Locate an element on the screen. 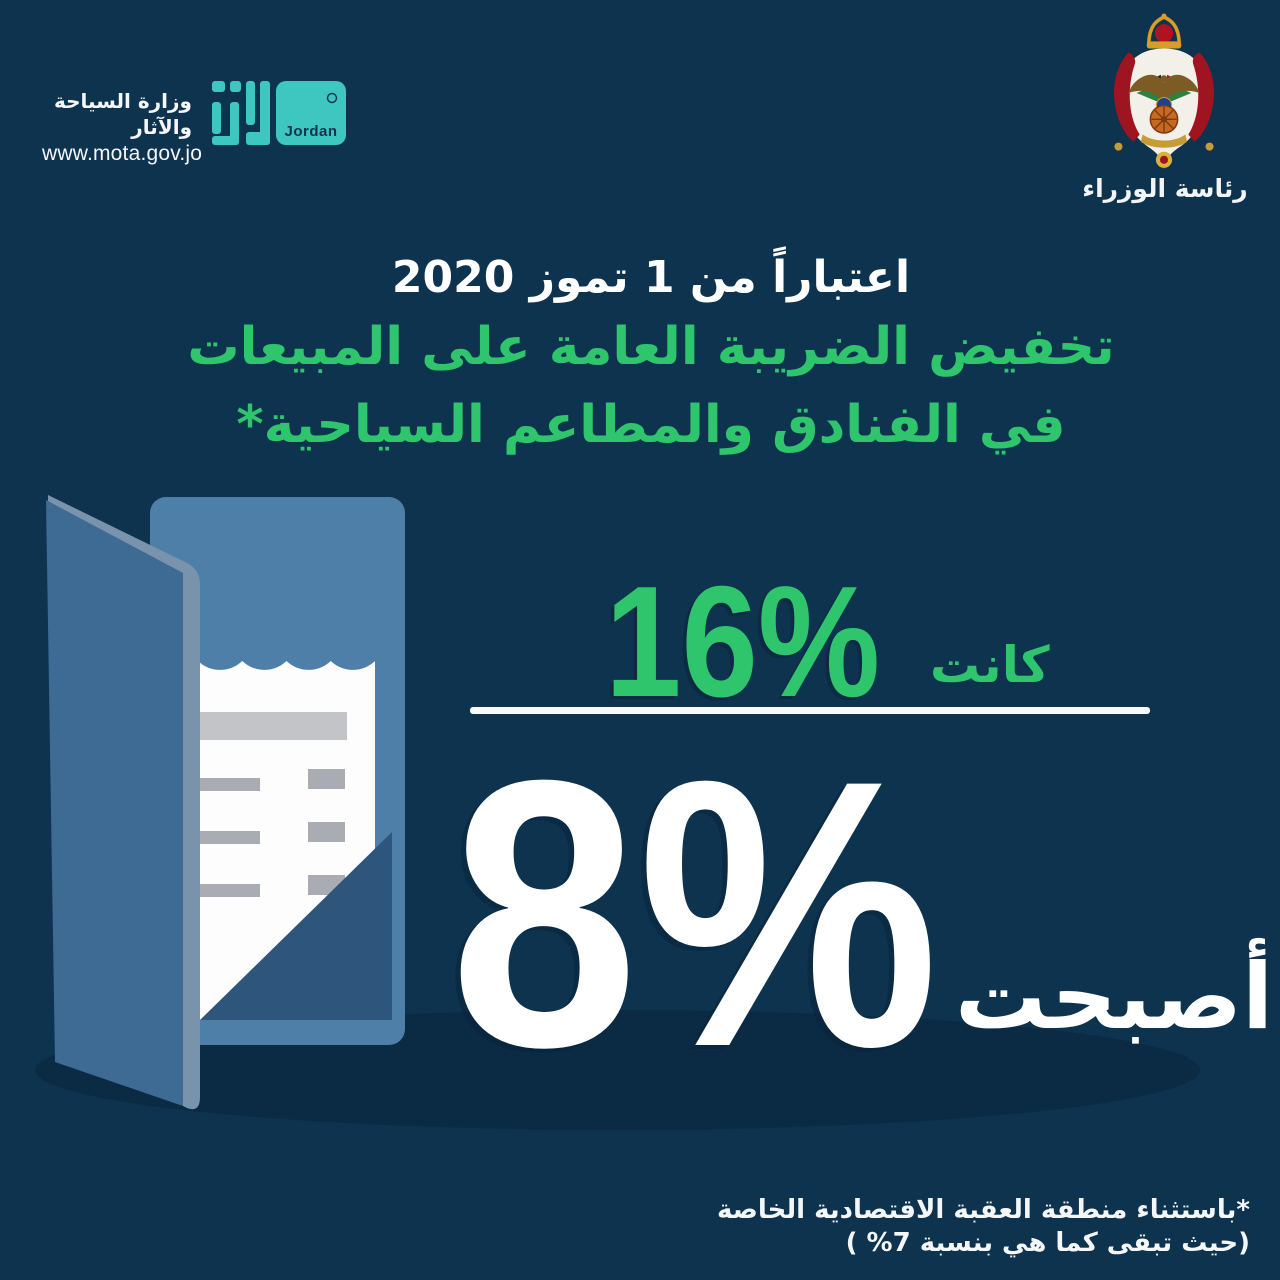 The width and height of the screenshot is (1280, 1280). headline-title-line2: في الفنادق والمطاعم السياحية* is located at coordinates (651, 425).